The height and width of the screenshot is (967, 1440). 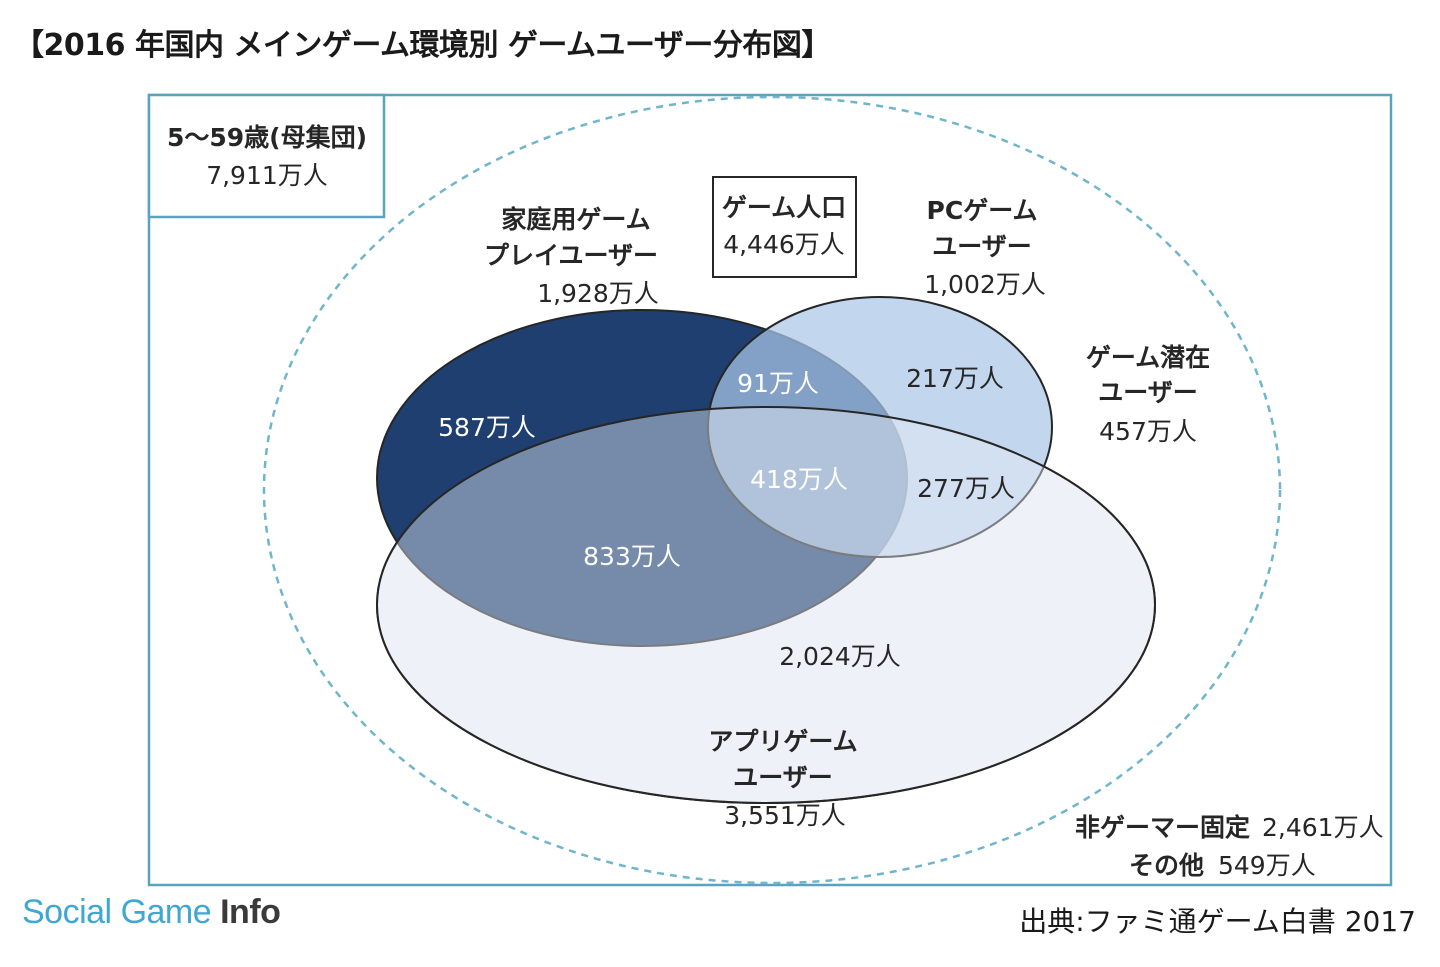 I want to click on source-credit: 出典:ファミ通ゲーム白書 2017, so click(x=1217, y=921).